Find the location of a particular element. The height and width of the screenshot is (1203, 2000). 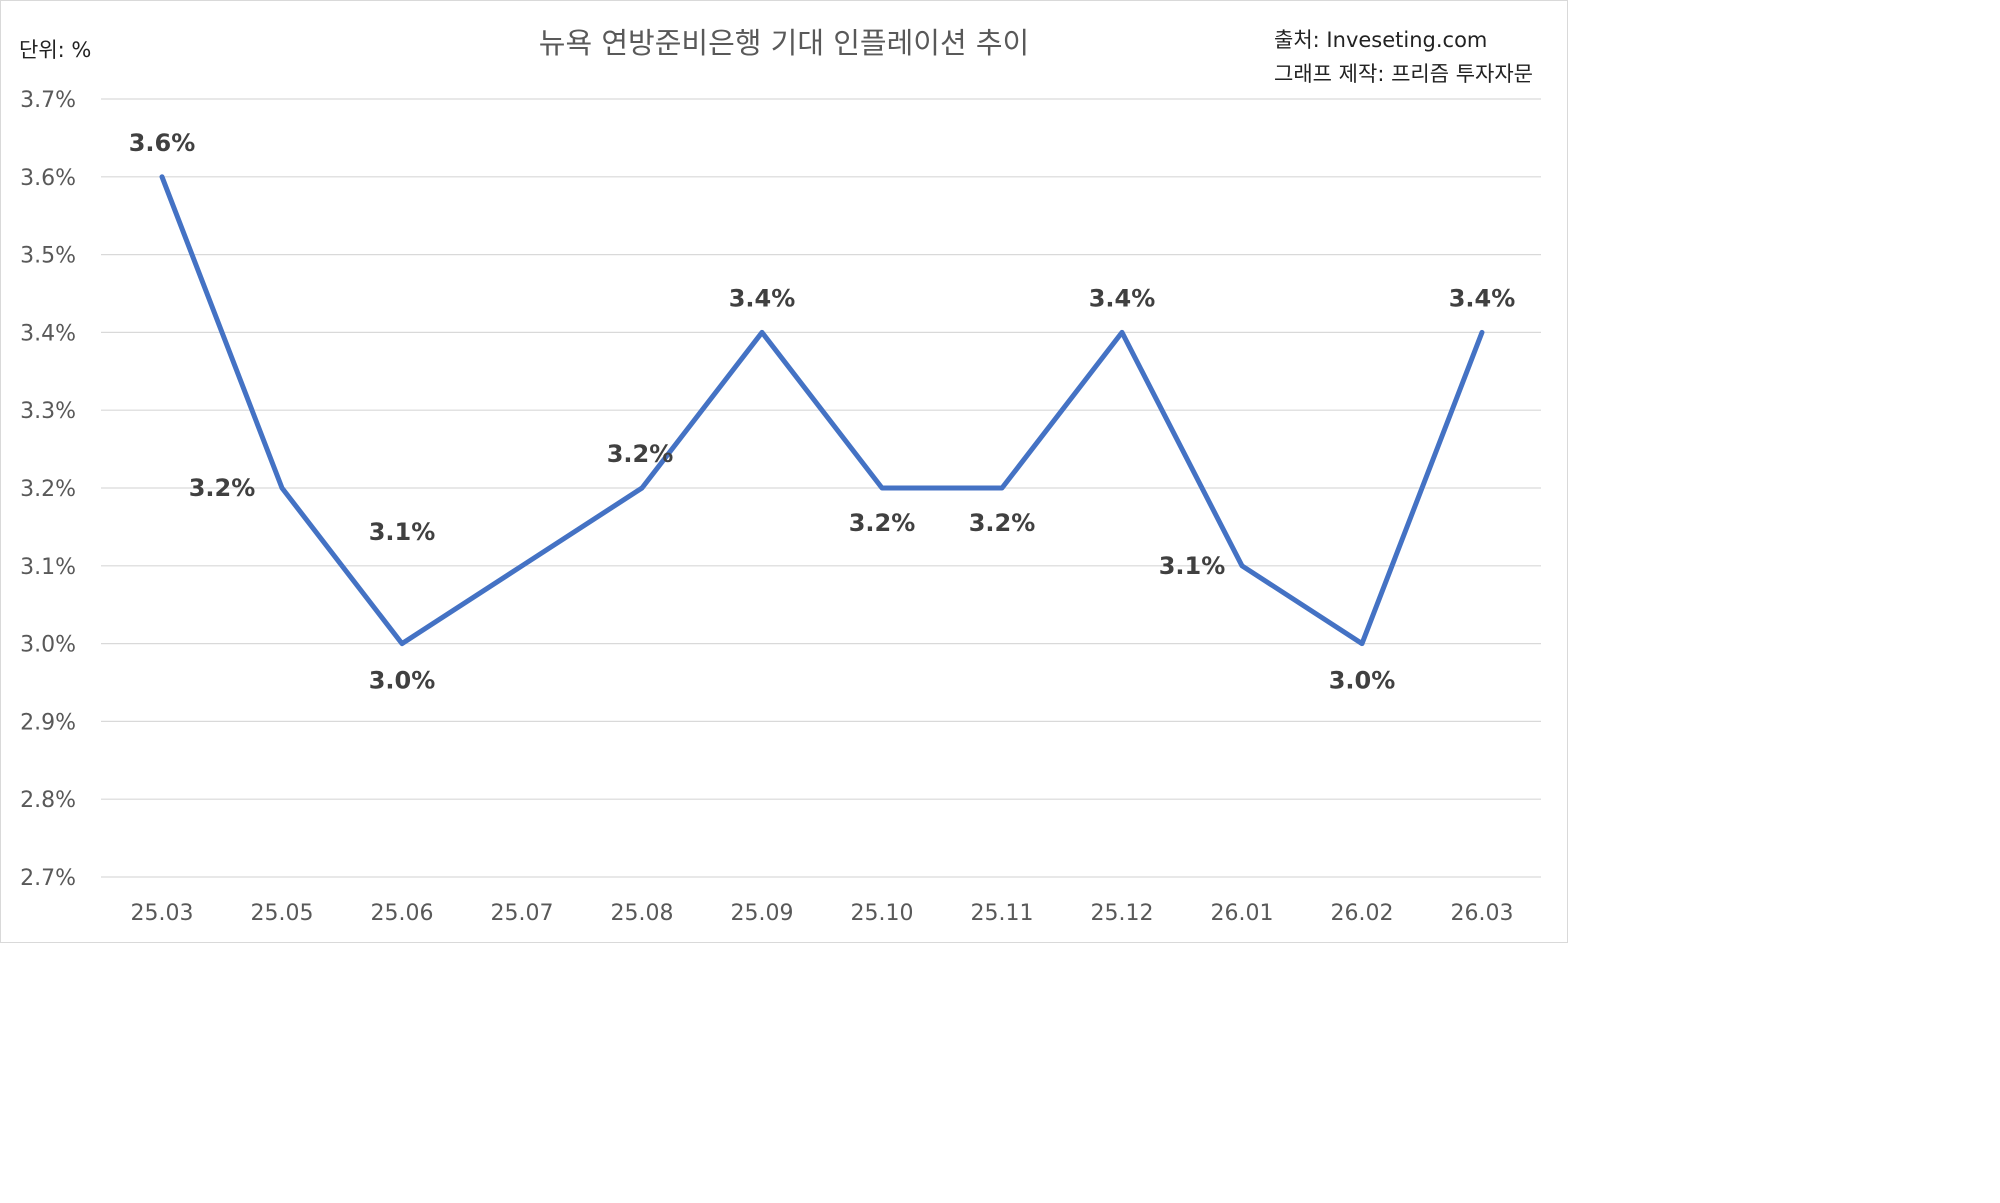

source-label: 출처: Inveseting.com is located at coordinates (1381, 40).